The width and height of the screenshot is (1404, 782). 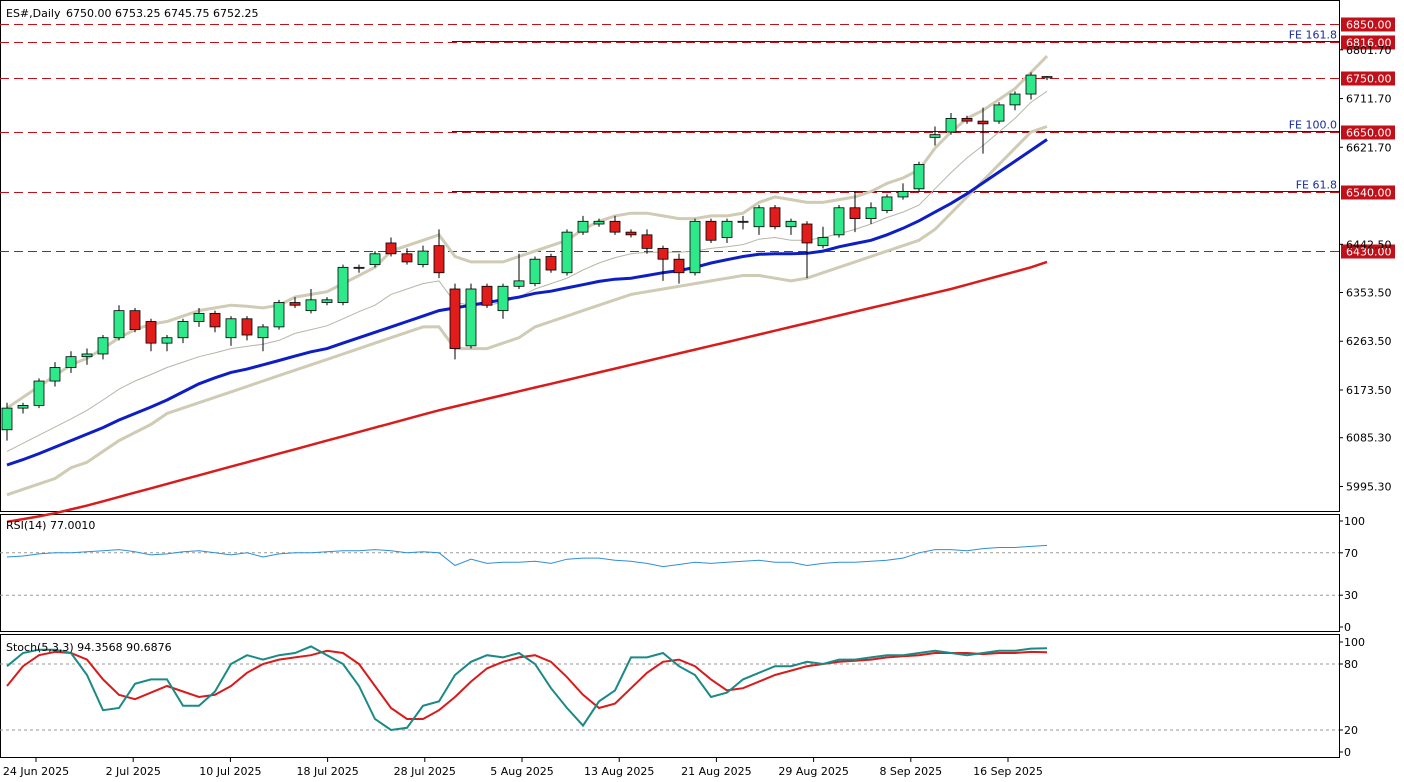 I want to click on date-tick-label: 10 Jul 2025, so click(x=230, y=771).